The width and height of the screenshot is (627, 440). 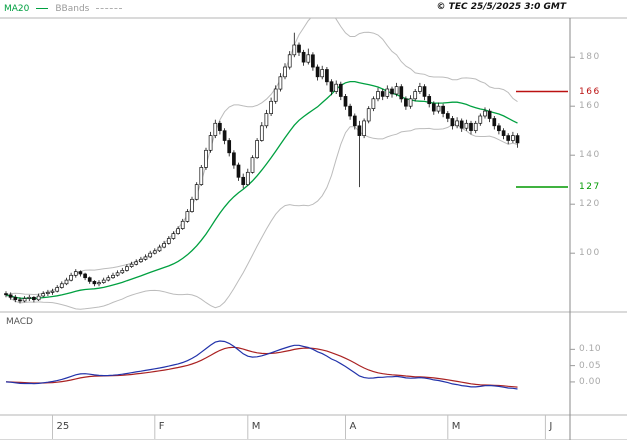 I want to click on ma20-legend-label: MA20, so click(x=17, y=8).